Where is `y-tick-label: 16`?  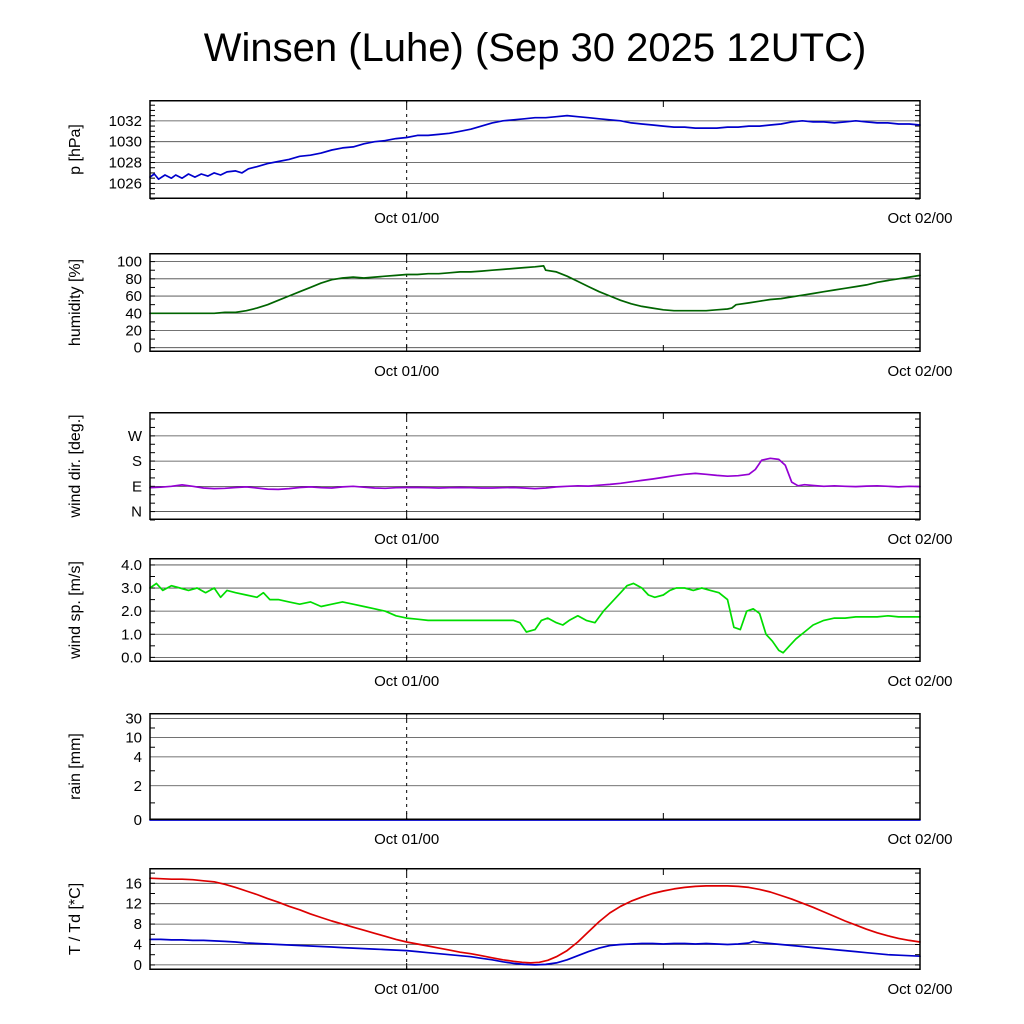 y-tick-label: 16 is located at coordinates (133, 883).